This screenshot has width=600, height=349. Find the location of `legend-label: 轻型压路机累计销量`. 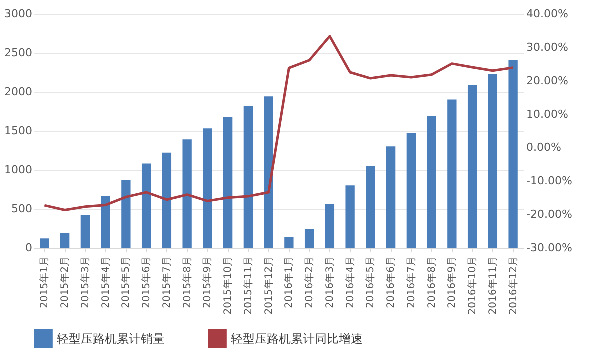

legend-label: 轻型压路机累计销量 is located at coordinates (111, 339).